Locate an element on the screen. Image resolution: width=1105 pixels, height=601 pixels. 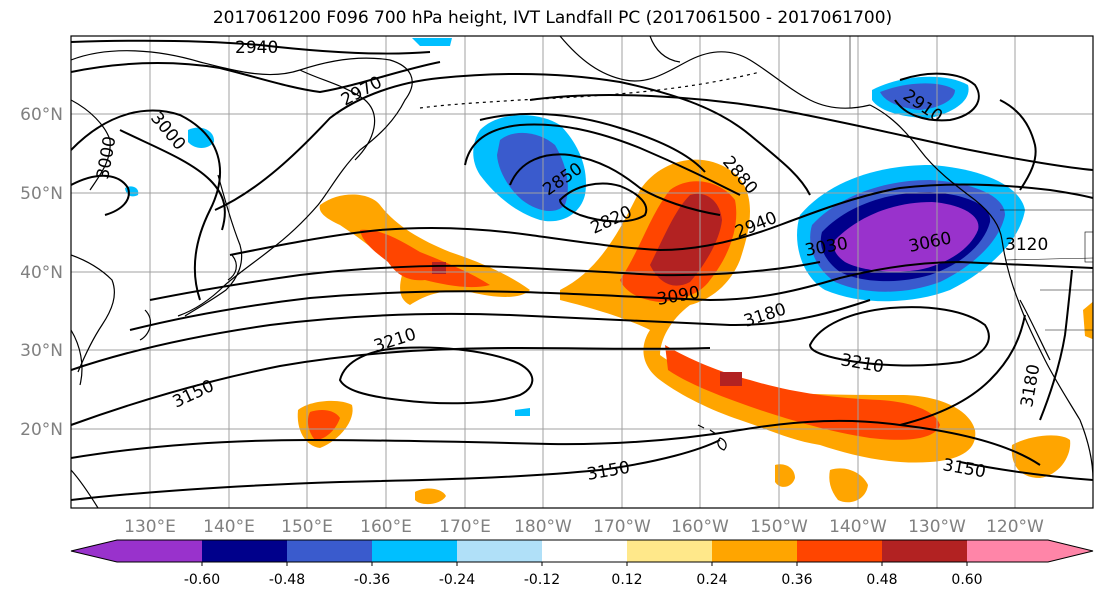
colorbar-label: -0.12 is located at coordinates (542, 580).